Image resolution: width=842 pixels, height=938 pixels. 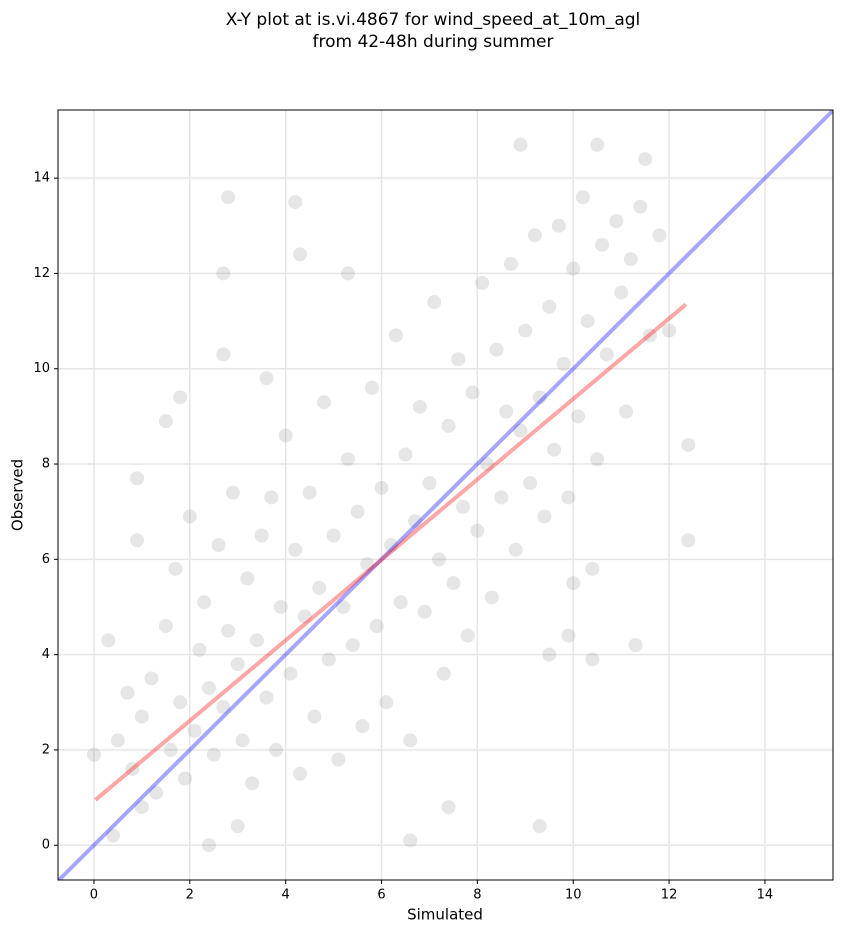 I want to click on x-tick-label: 10, so click(x=573, y=895).